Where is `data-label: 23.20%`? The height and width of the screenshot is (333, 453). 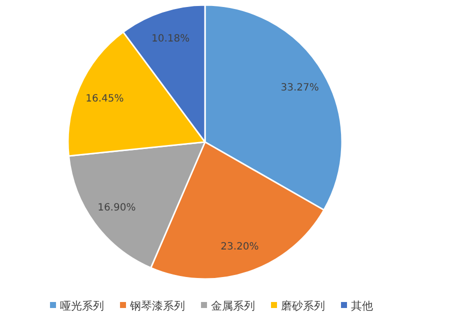
data-label: 23.20% is located at coordinates (239, 246).